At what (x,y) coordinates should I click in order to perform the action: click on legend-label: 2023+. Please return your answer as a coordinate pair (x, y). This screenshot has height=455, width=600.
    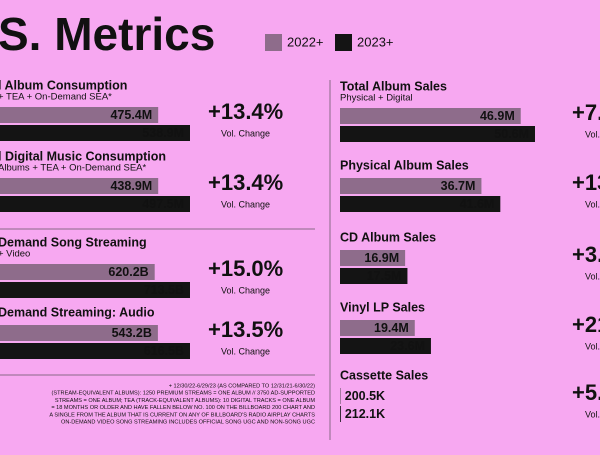
    Looking at the image, I should click on (375, 41).